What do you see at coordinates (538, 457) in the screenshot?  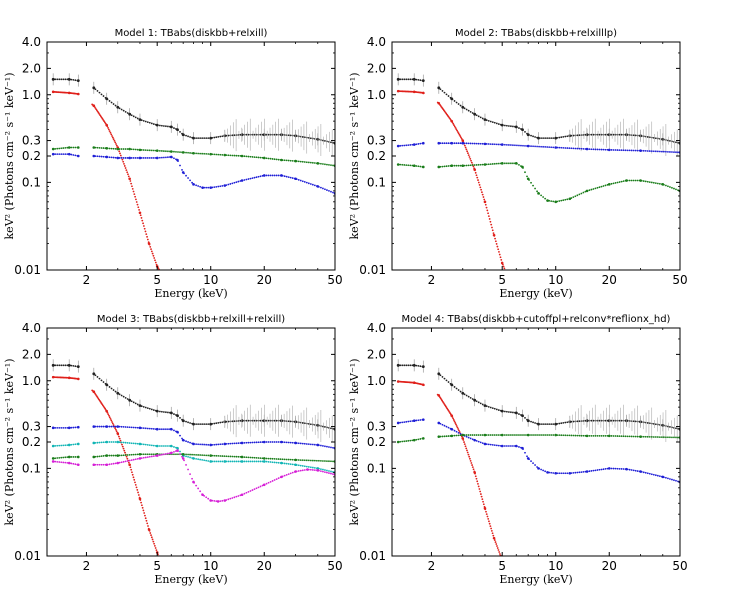 I see `series-group` at bounding box center [538, 457].